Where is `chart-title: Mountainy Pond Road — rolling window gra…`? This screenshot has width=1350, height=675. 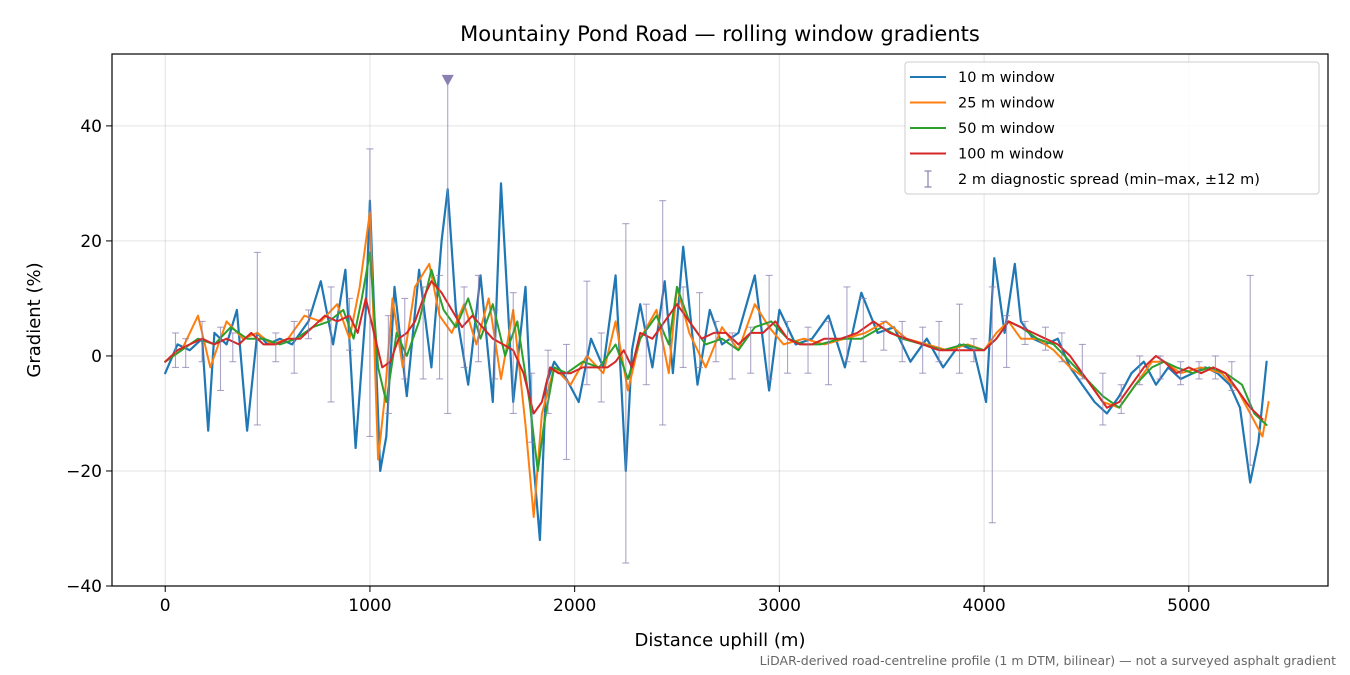 chart-title: Mountainy Pond Road — rolling window gra… is located at coordinates (720, 34).